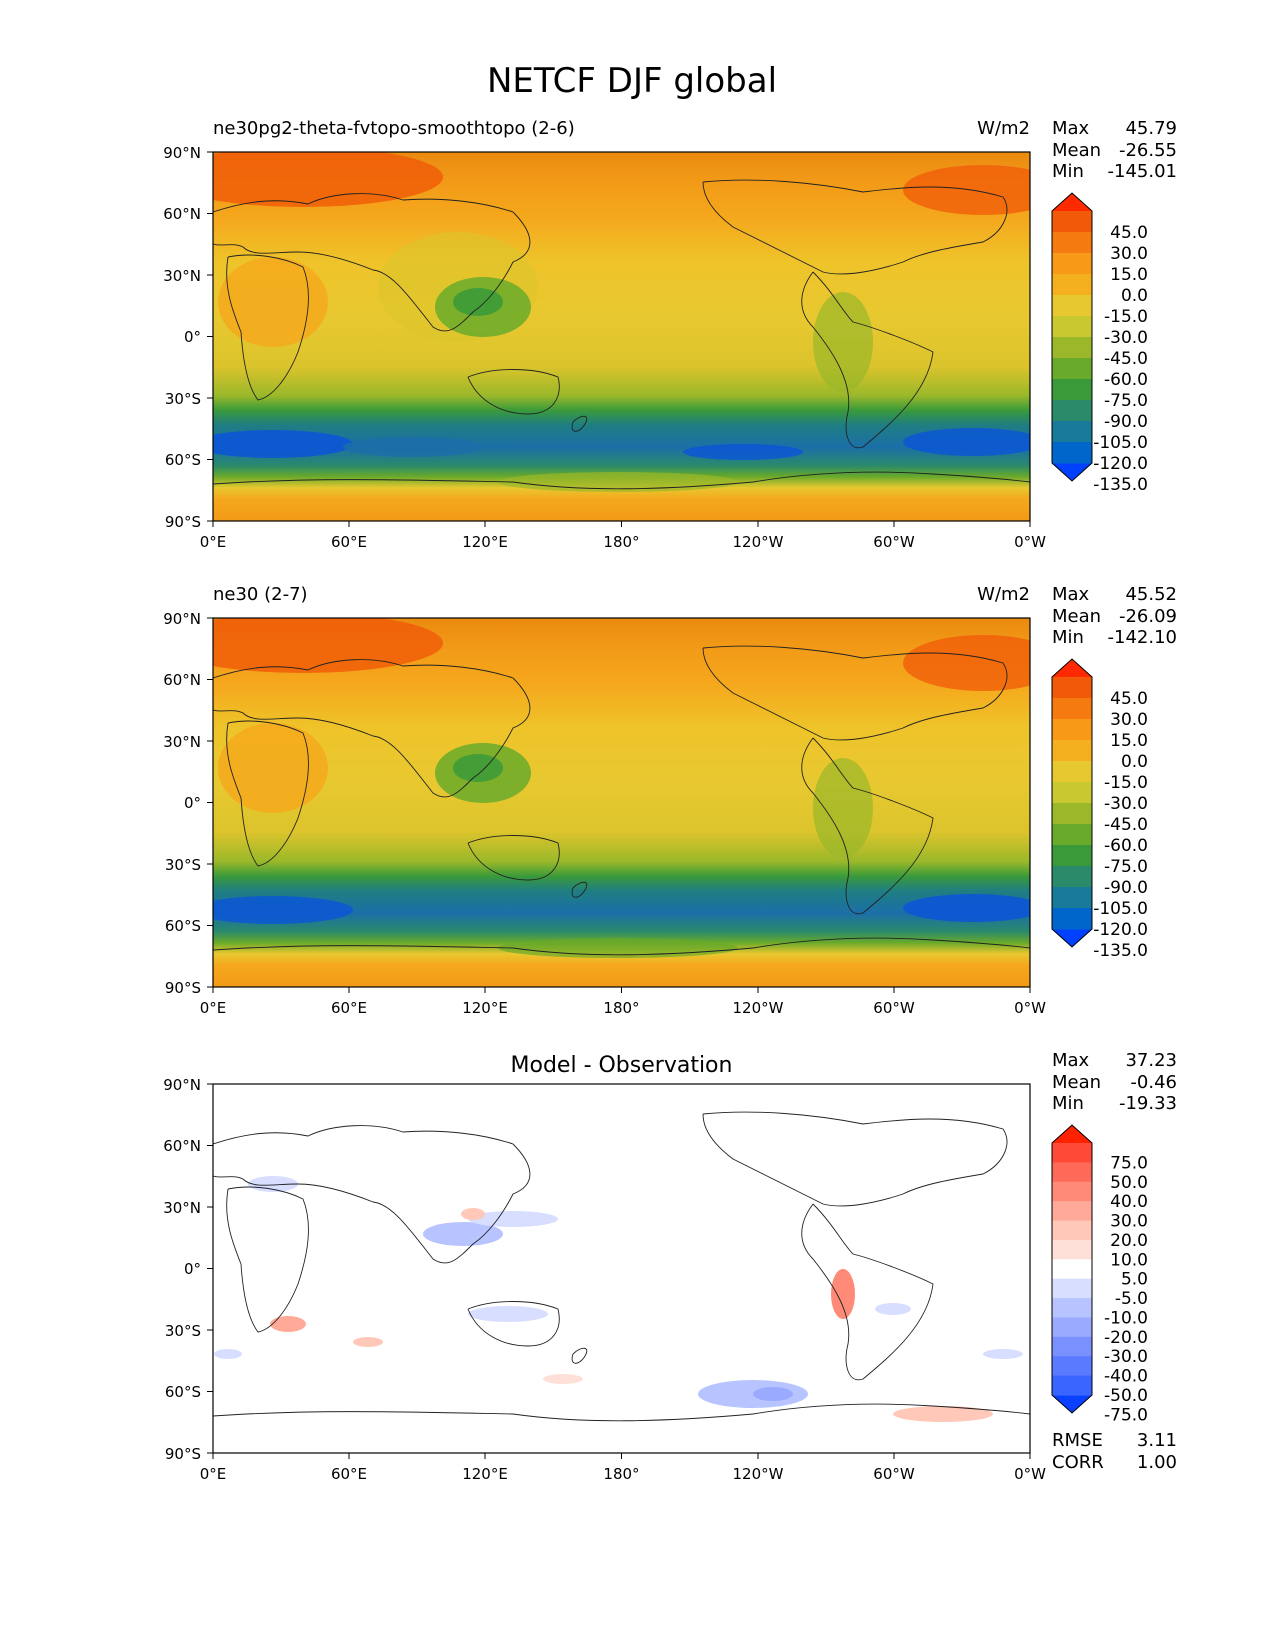 This screenshot has height=1650, width=1275. What do you see at coordinates (1126, 1357) in the screenshot?
I see `colorbar-tick-label: -30.0` at bounding box center [1126, 1357].